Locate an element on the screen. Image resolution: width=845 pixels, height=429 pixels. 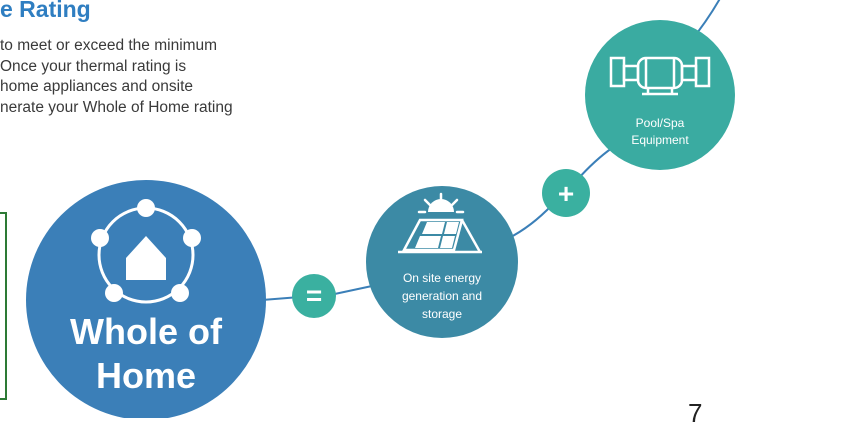
whole-of-home-label-line1: Whole of is located at coordinates (146, 331).